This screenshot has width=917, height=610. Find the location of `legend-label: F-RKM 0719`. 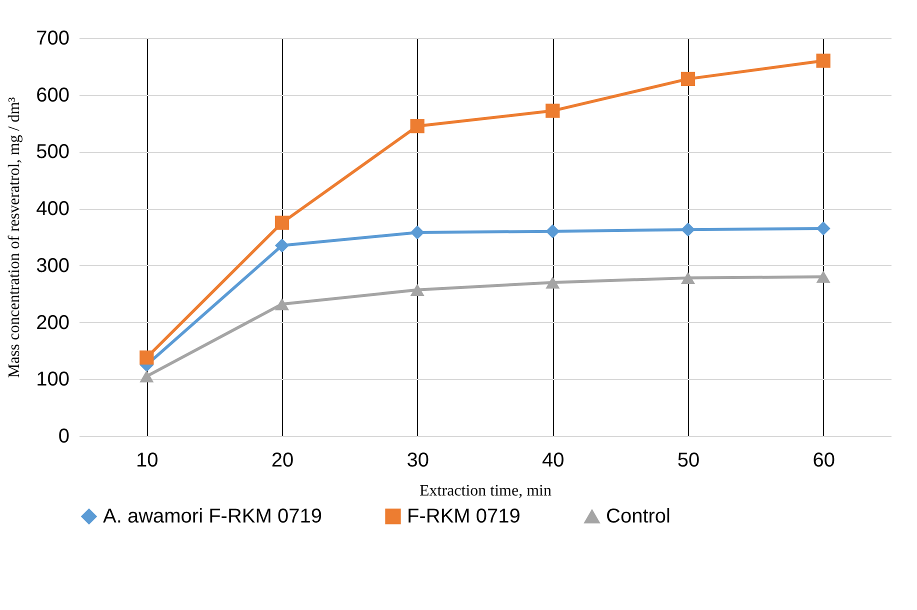

legend-label: F-RKM 0719 is located at coordinates (463, 516).